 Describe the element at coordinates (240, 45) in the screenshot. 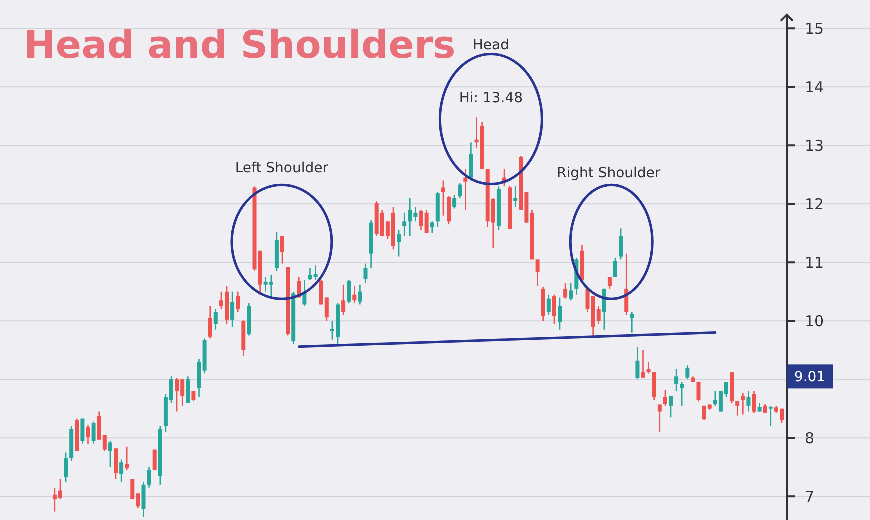

I see `chart-title: Head and Shoulders` at that location.